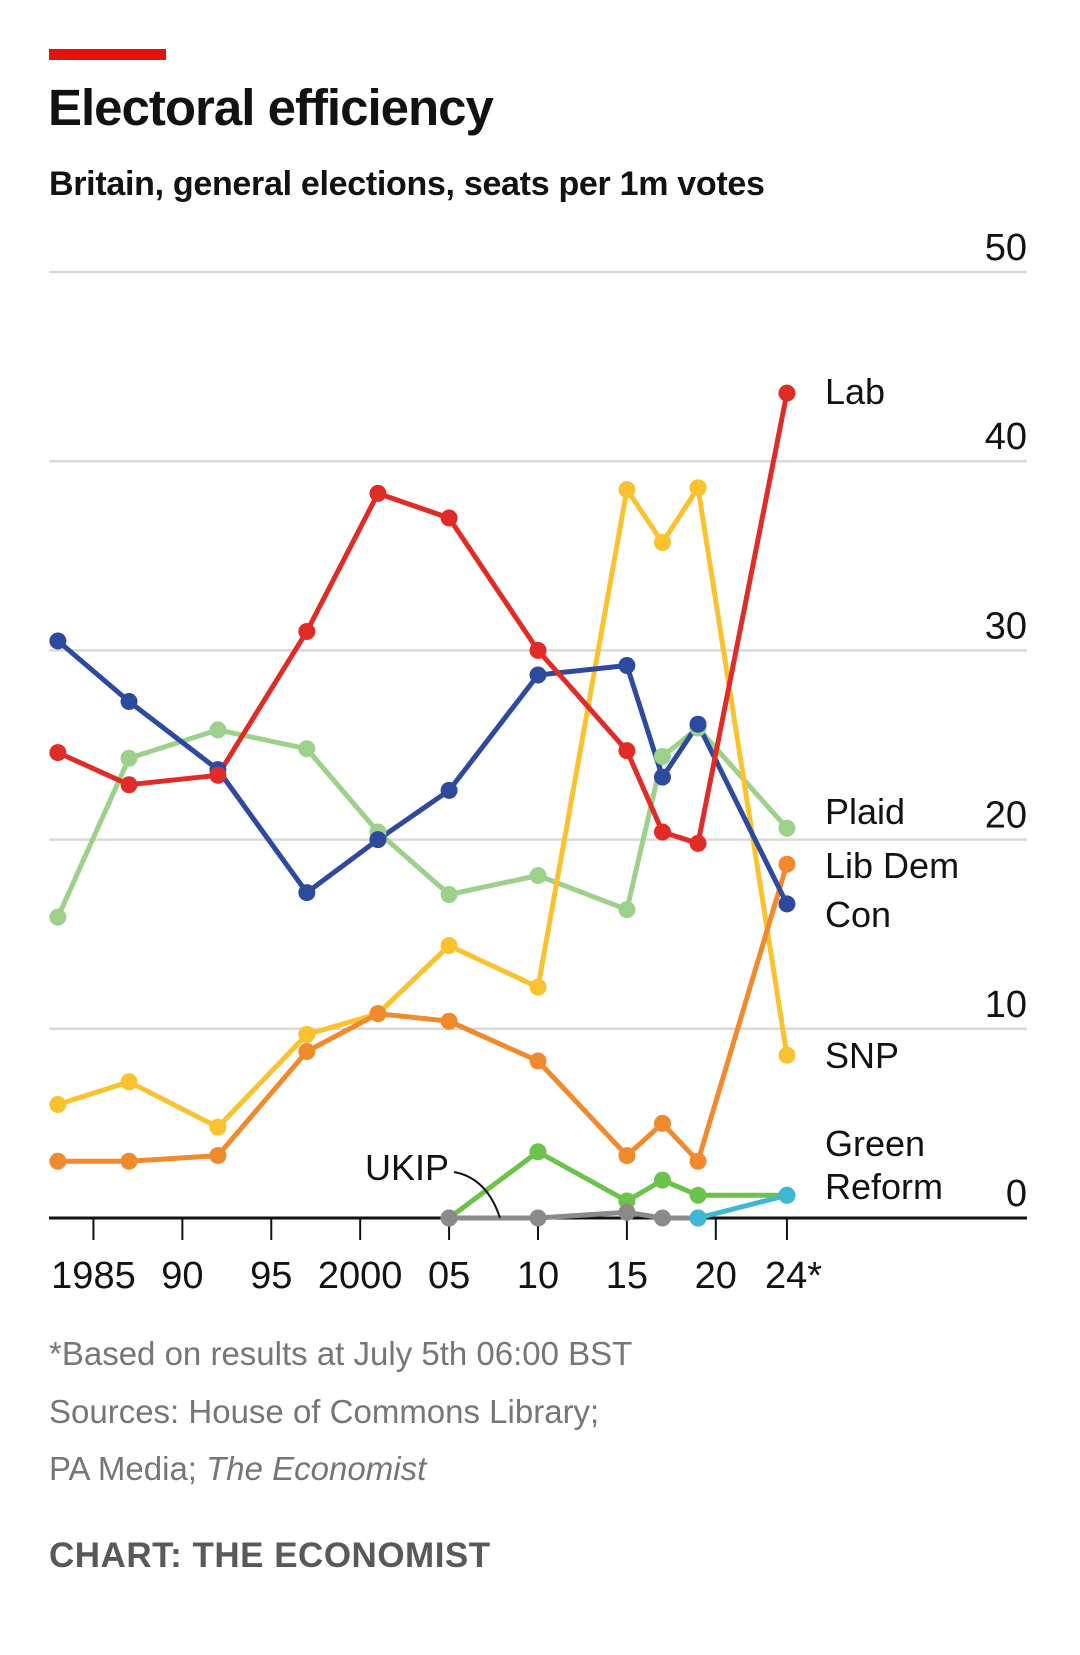 Image resolution: width=1080 pixels, height=1655 pixels. What do you see at coordinates (618, 1185) in the screenshot?
I see `series-line-green` at bounding box center [618, 1185].